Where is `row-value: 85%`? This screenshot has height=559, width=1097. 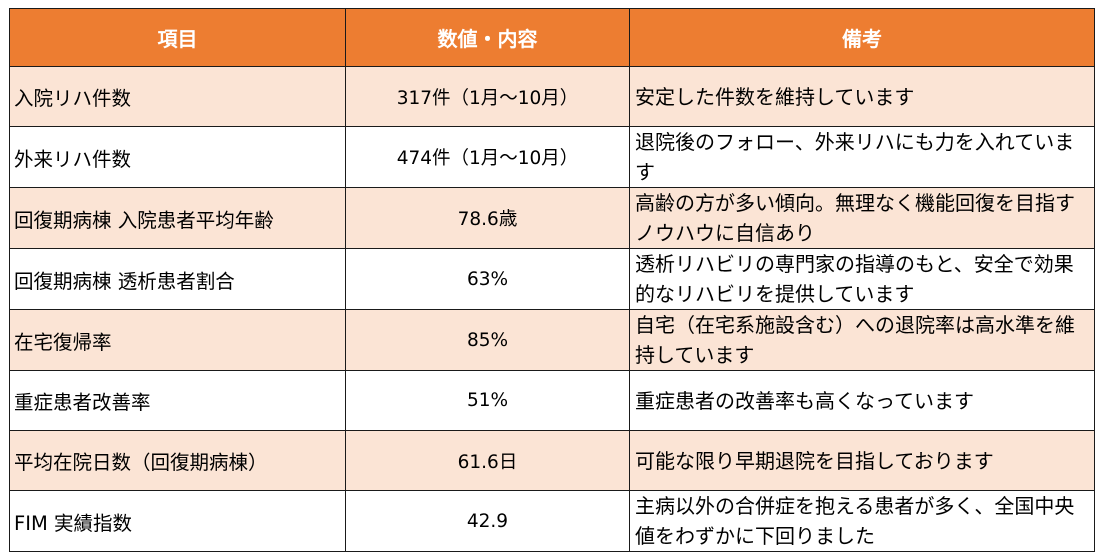
row-value: 85% is located at coordinates (487, 340).